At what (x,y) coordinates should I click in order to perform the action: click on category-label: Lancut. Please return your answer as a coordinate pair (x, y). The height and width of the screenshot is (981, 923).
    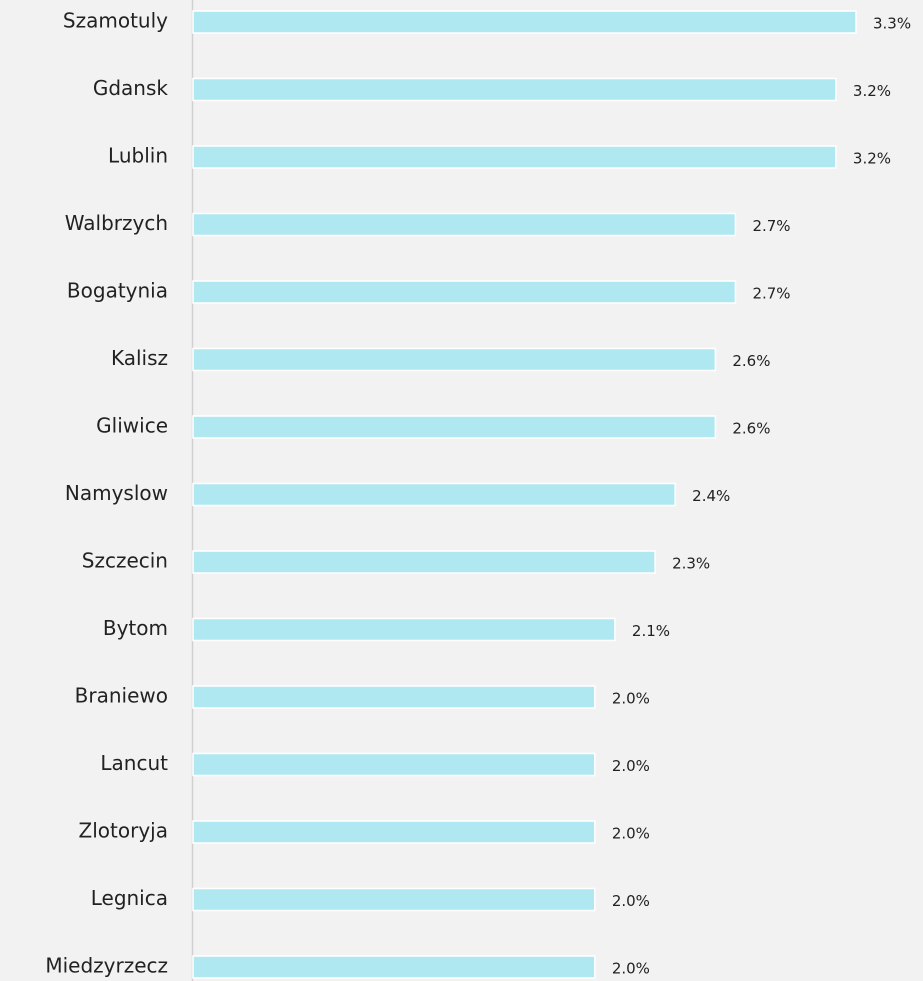
    Looking at the image, I should click on (134, 763).